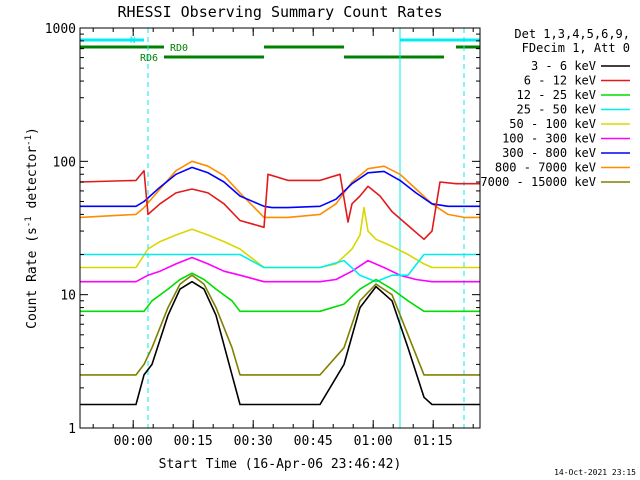 This screenshot has height=480, width=640. Describe the element at coordinates (373, 441) in the screenshot. I see `x-tick-label: 01:00` at that location.